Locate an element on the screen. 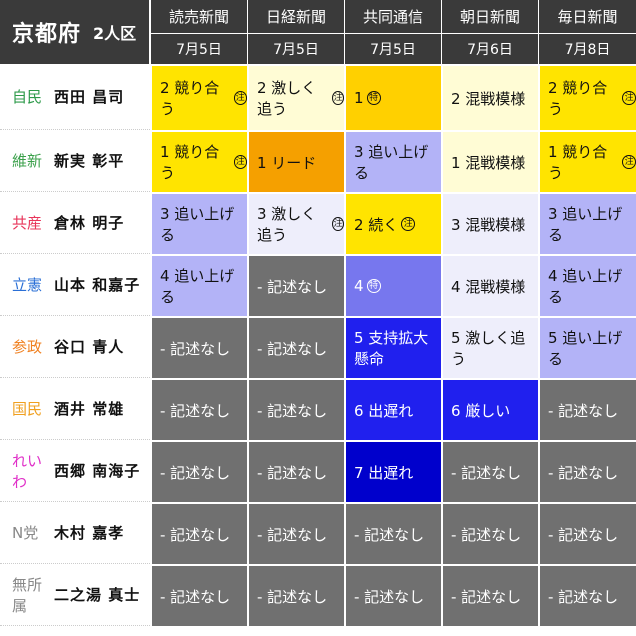 This screenshot has width=636, height=636. forecast-cell: 2 激しく追う 注 is located at coordinates (295, 97).